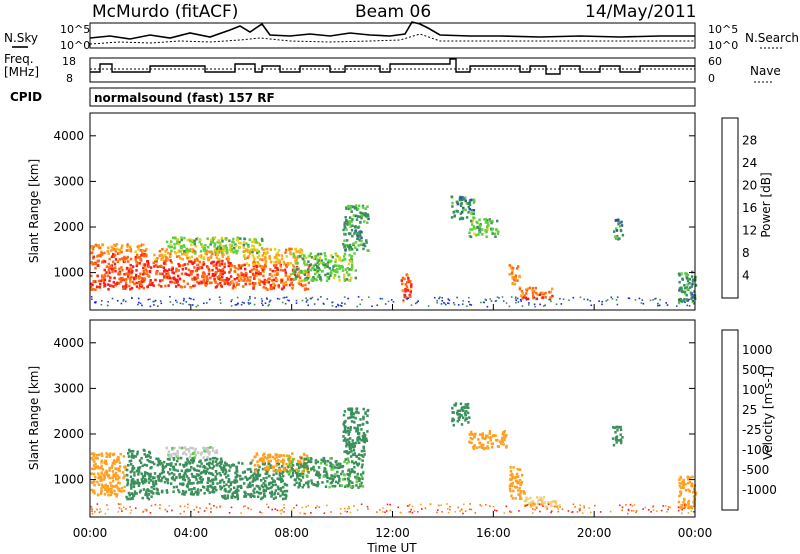 The width and height of the screenshot is (800, 554). I want to click on velocity-colorbar-tick: 500, so click(753, 370).